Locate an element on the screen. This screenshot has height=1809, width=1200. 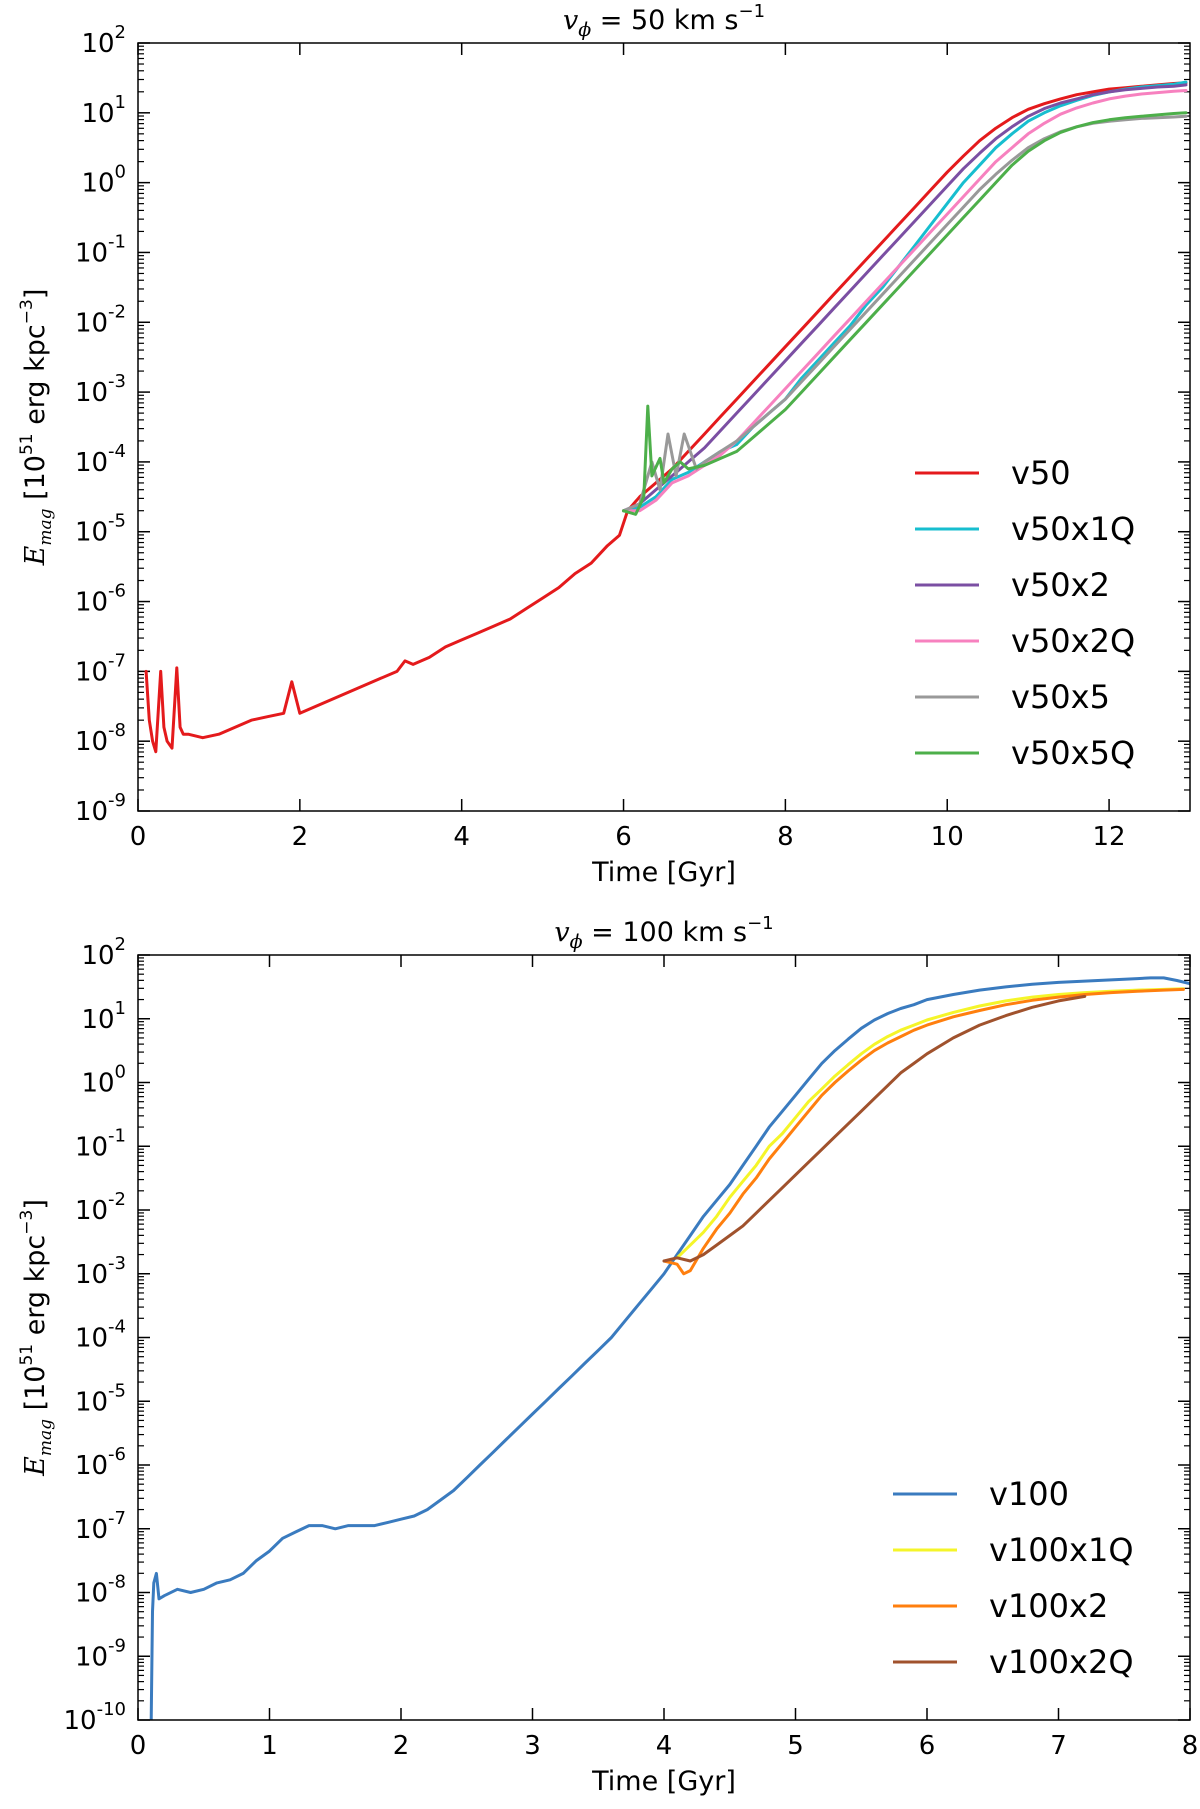
legend-label-v100x2Q: v100x2Q is located at coordinates (1061, 1662).